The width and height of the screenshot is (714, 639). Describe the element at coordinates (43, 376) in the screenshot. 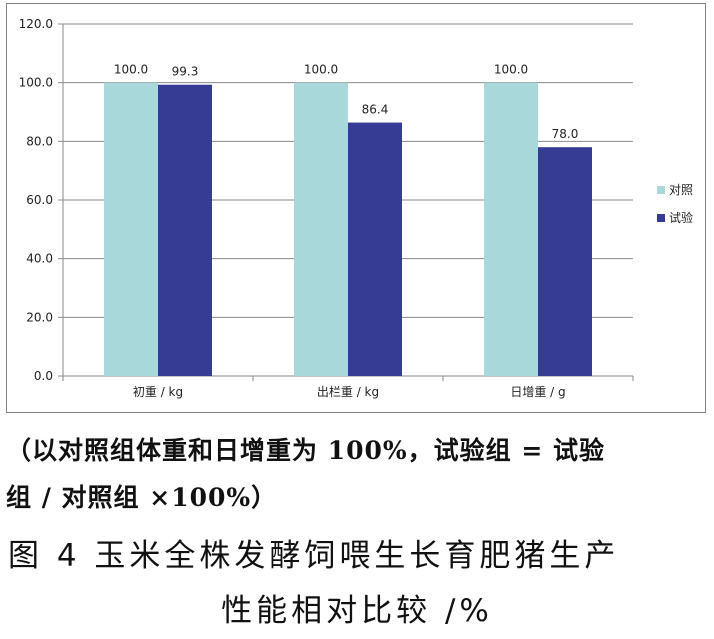

I see `y-tick-label: 0.0` at that location.